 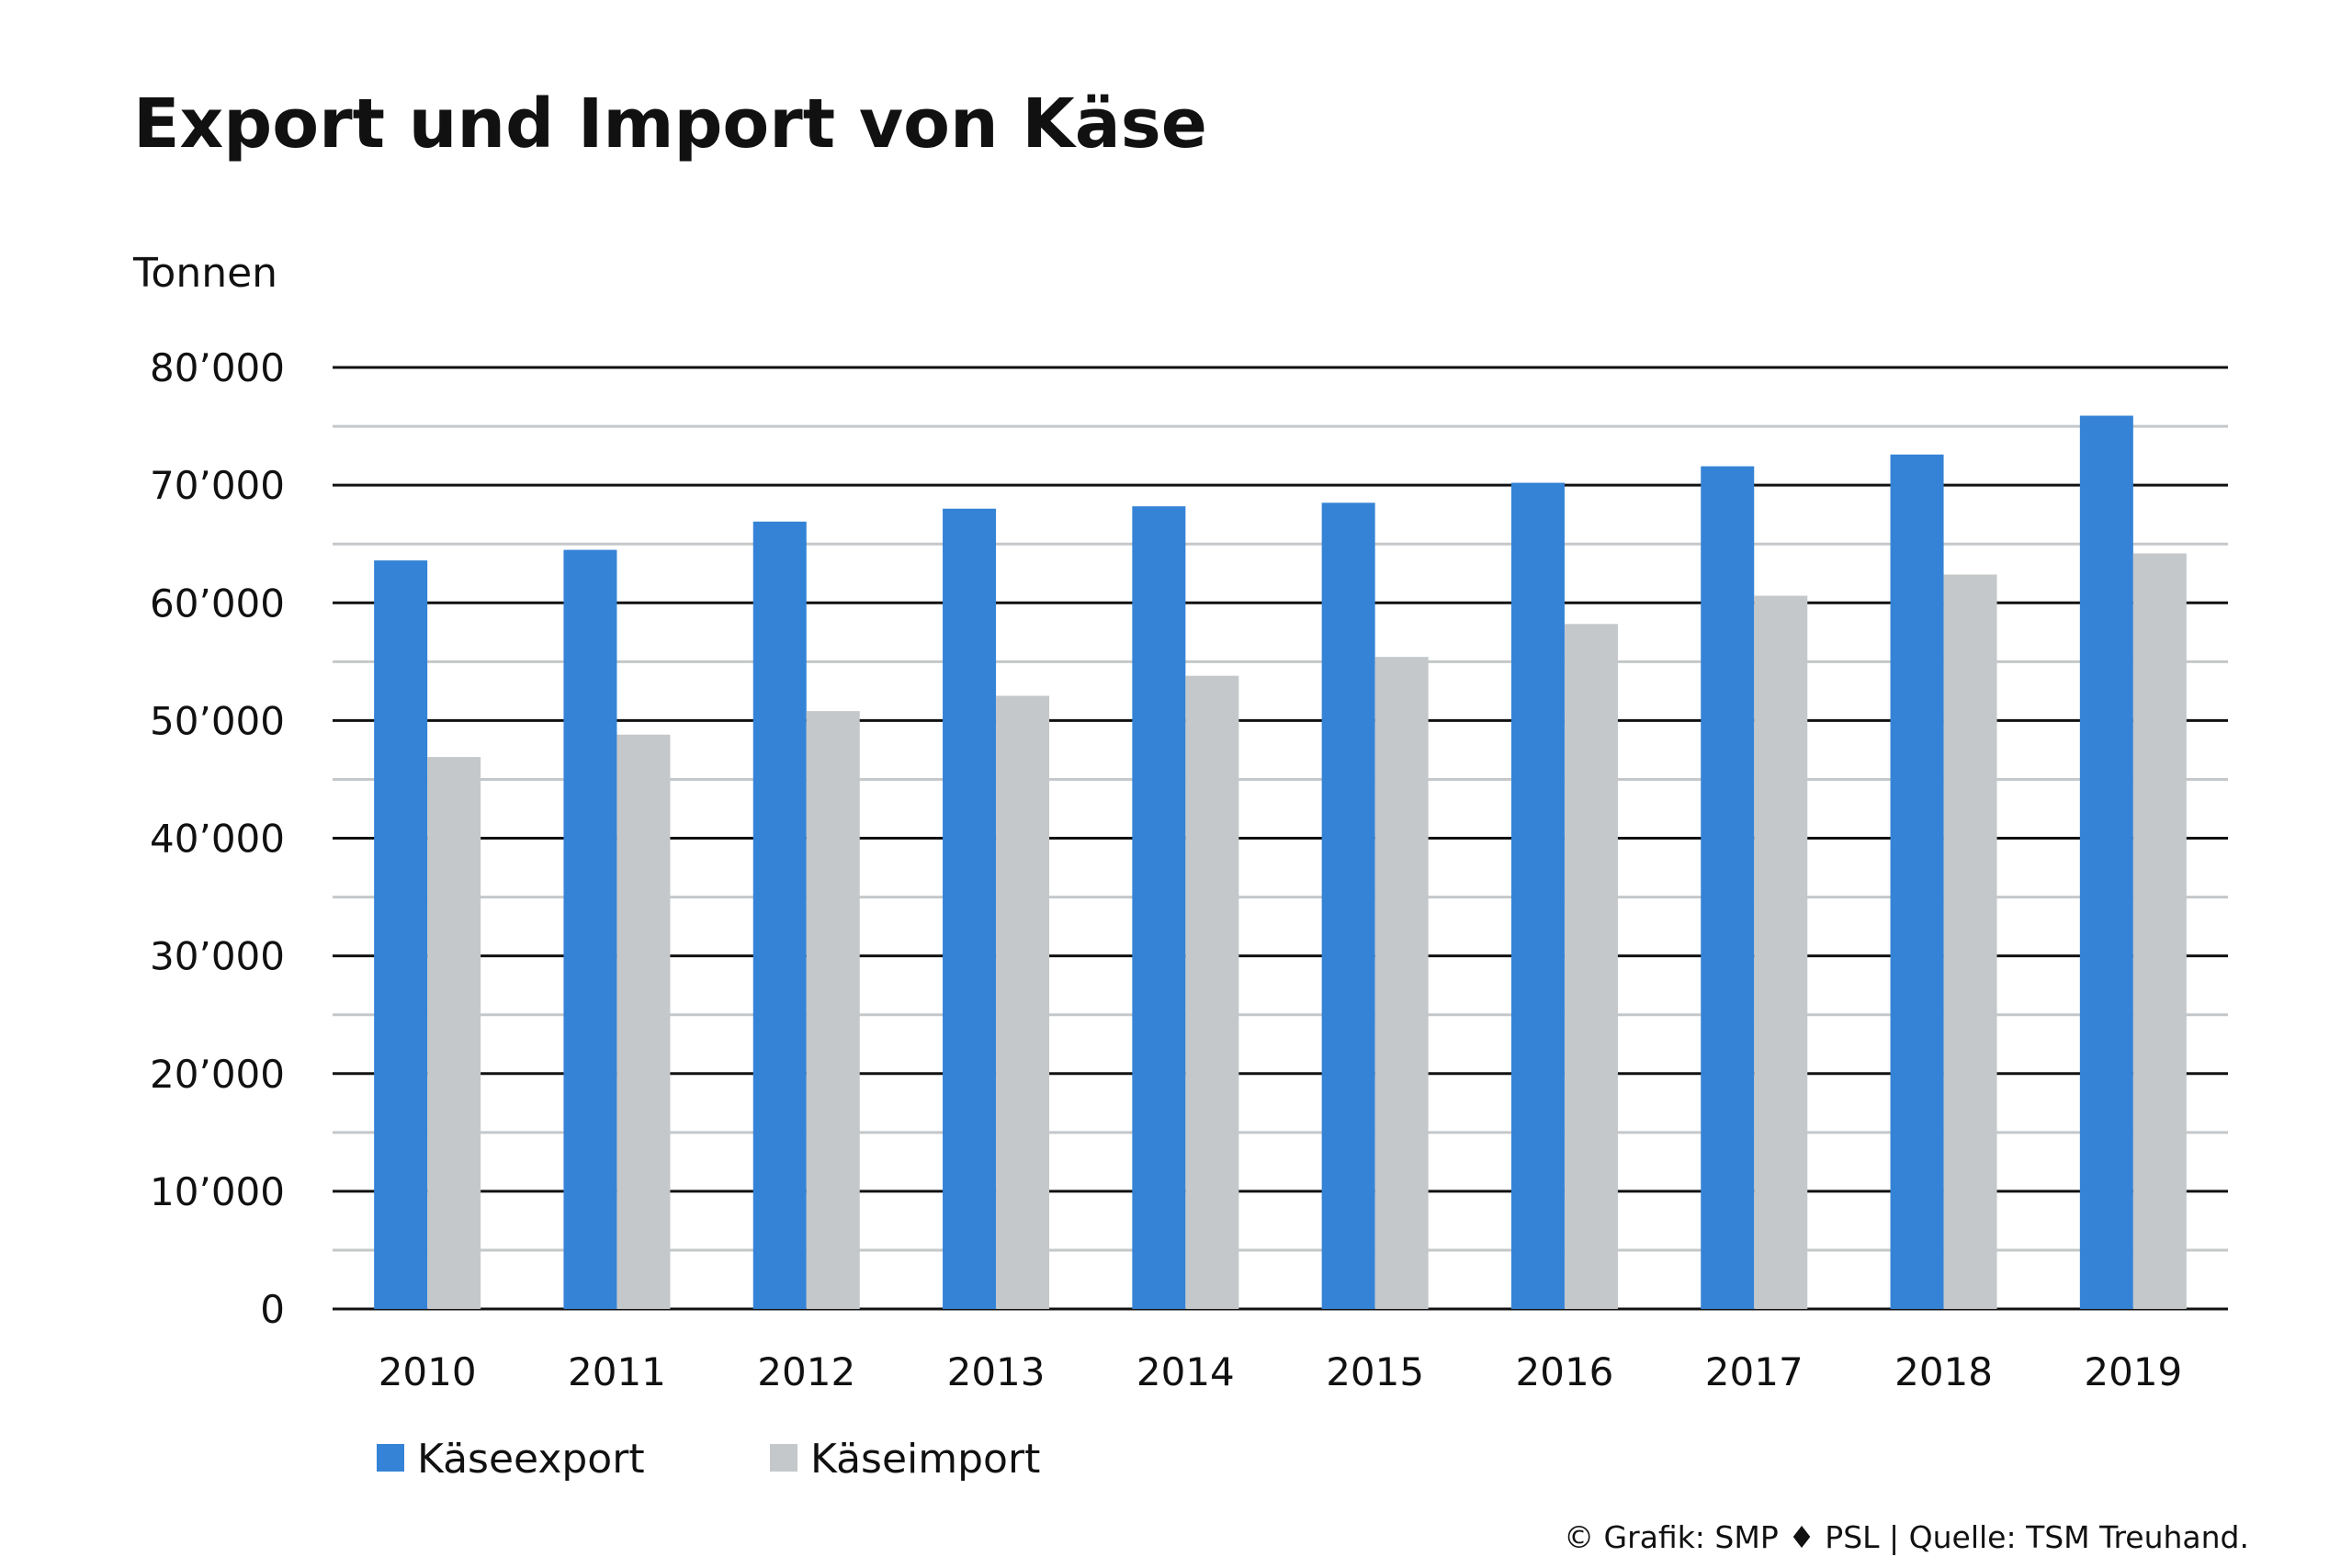 What do you see at coordinates (670, 124) in the screenshot?
I see `chart-title: Export und Import von Käse` at bounding box center [670, 124].